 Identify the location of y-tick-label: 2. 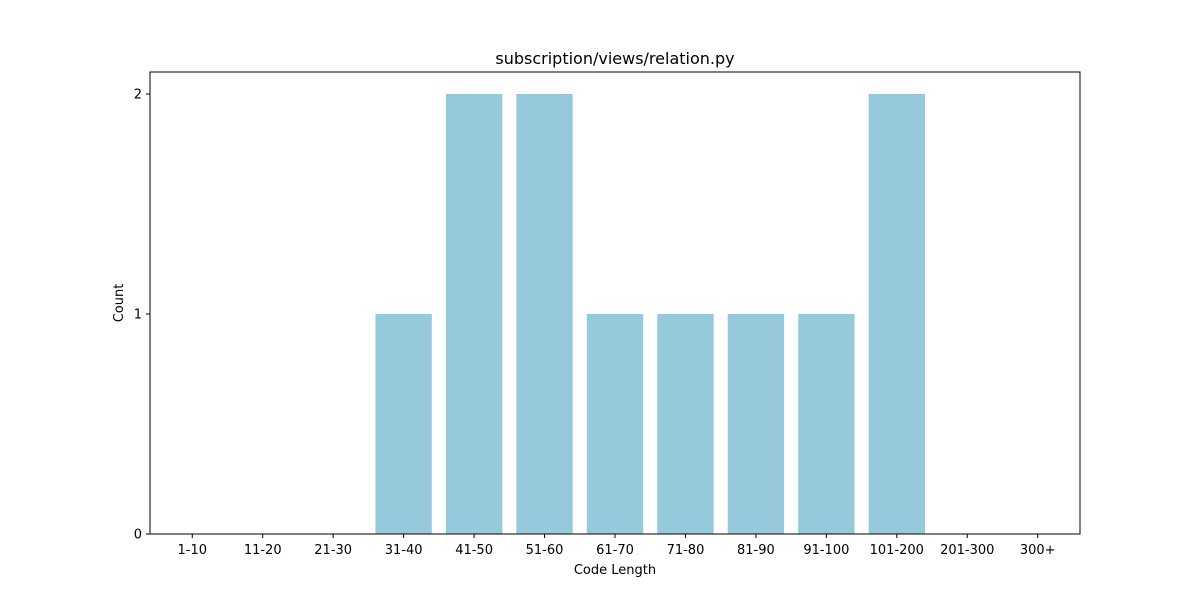
(138, 95).